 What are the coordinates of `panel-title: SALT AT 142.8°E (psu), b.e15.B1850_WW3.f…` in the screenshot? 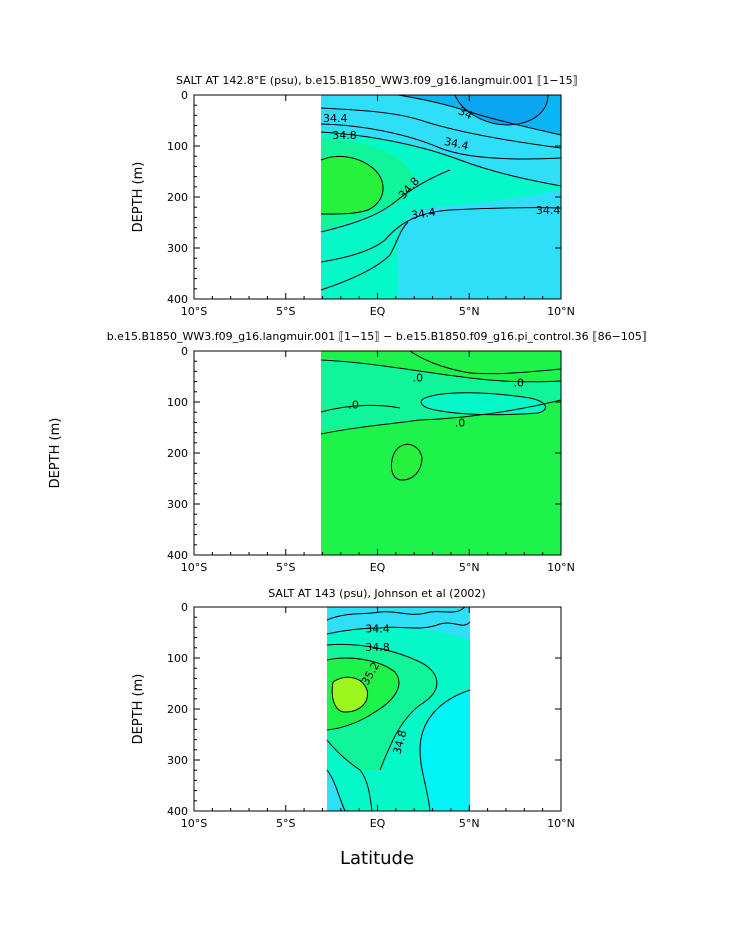 It's located at (377, 80).